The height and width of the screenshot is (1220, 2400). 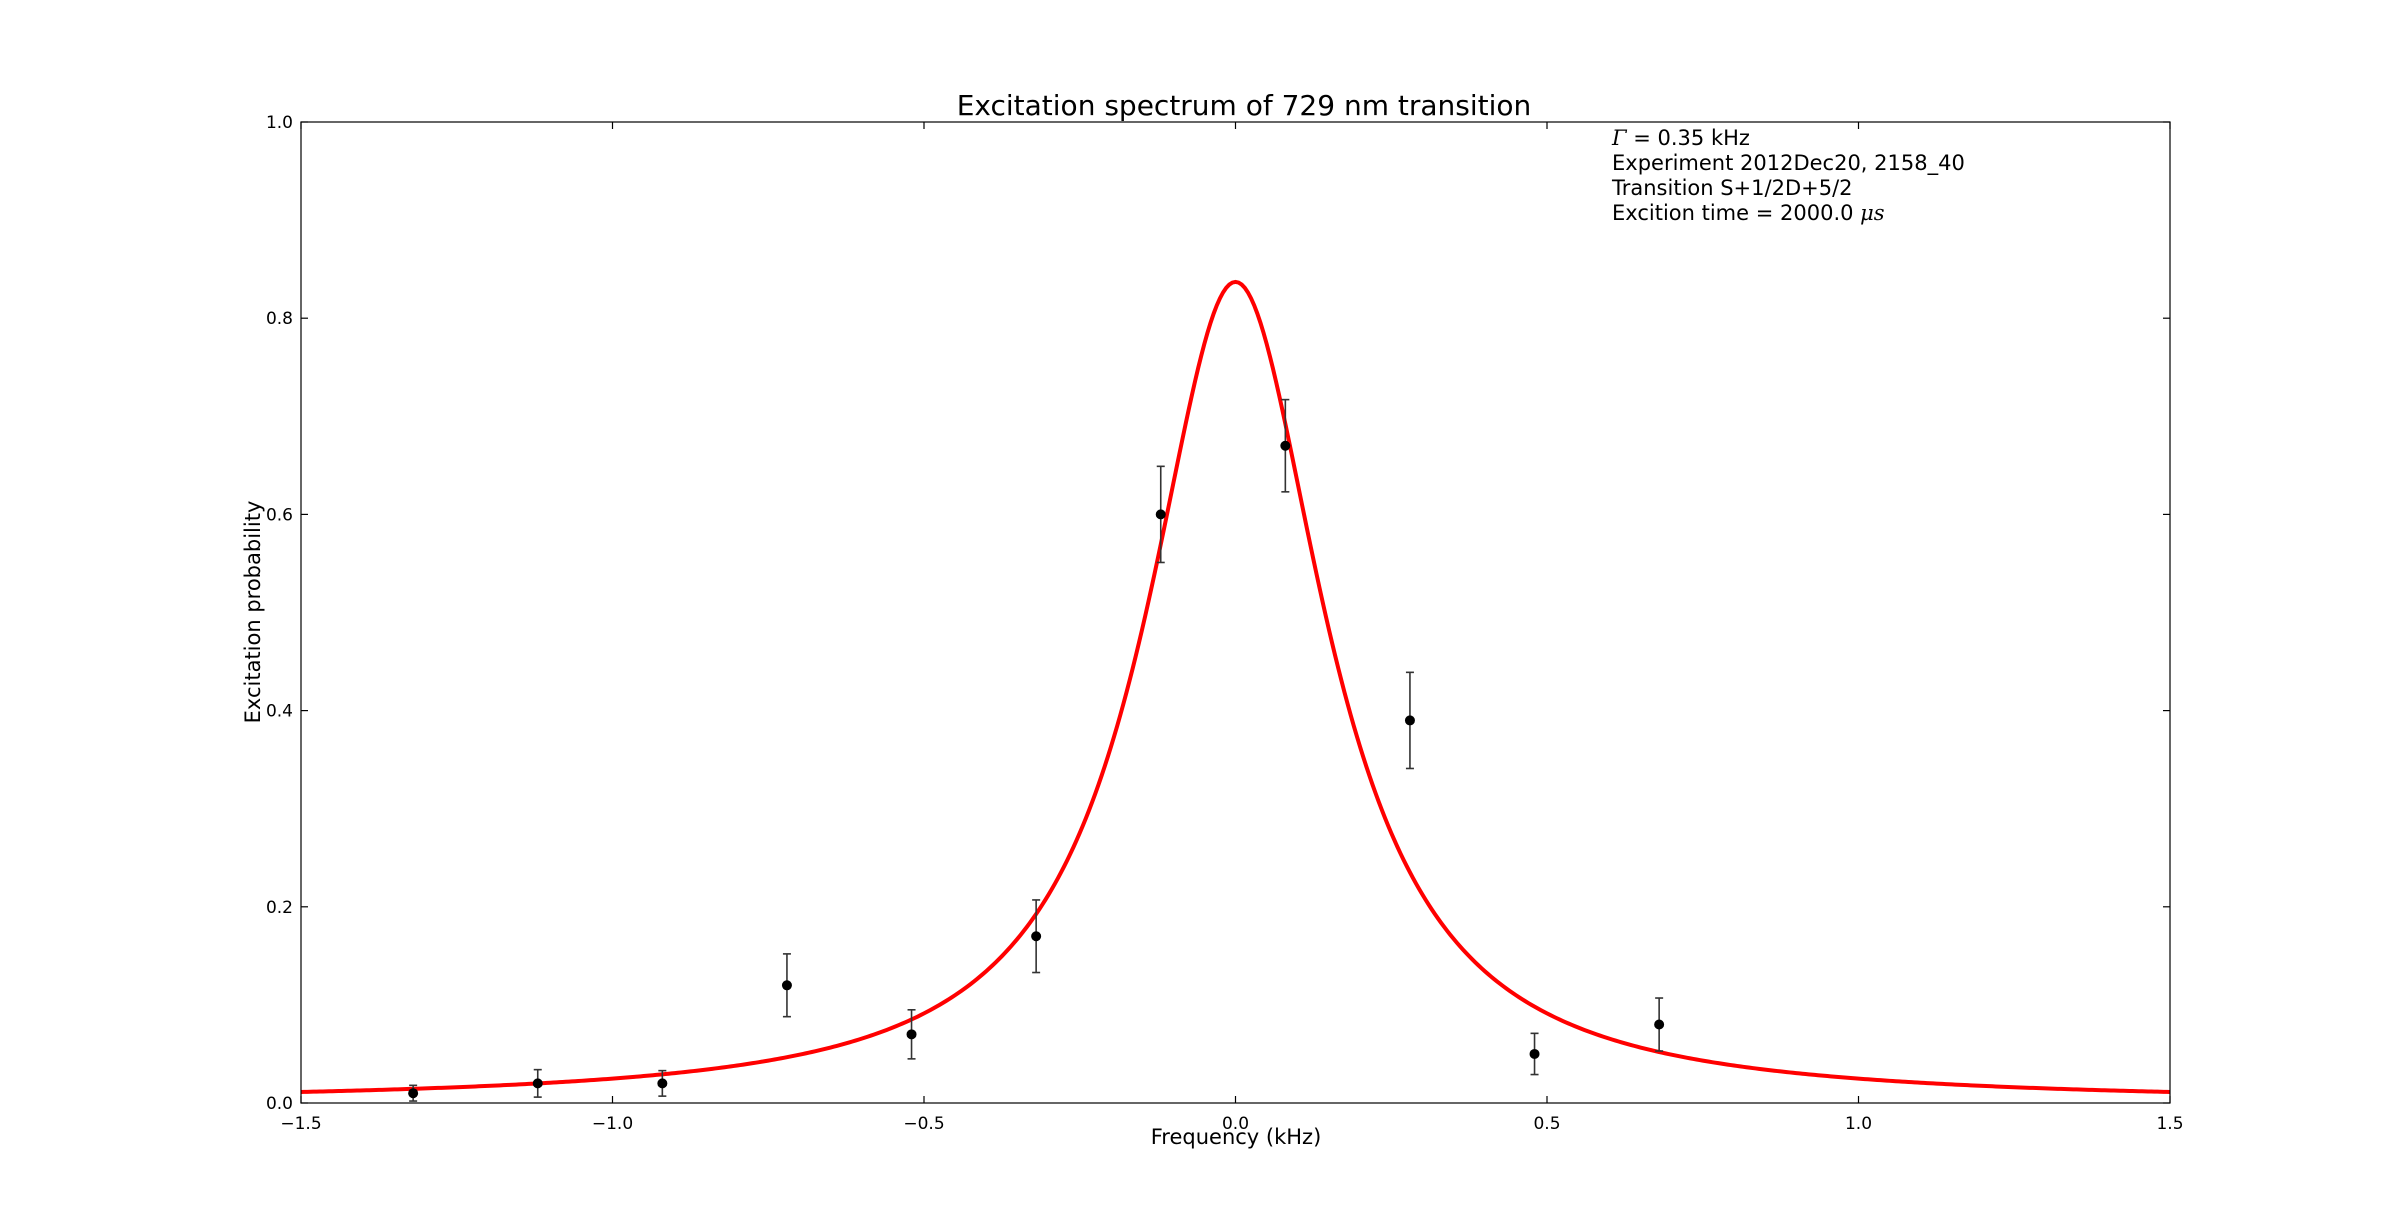 I want to click on y-tick-label: 0.4, so click(x=279, y=712).